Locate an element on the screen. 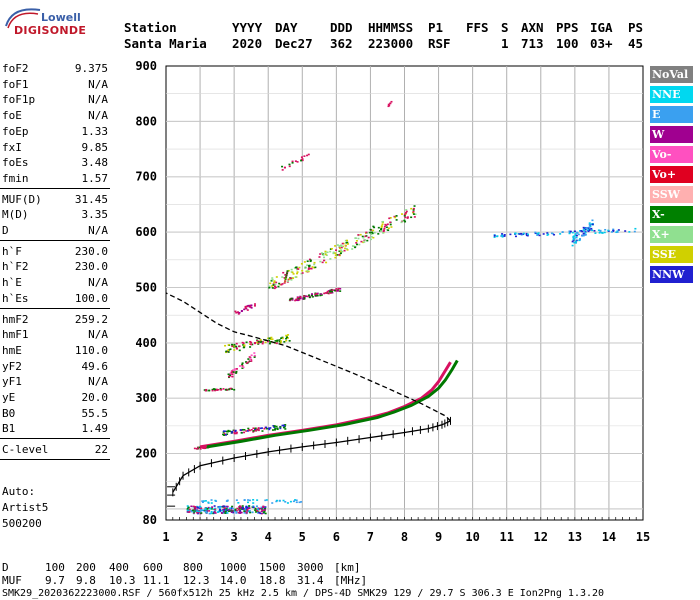 This screenshot has height=600, width=700. param-name: MUF(D) is located at coordinates (22, 199).